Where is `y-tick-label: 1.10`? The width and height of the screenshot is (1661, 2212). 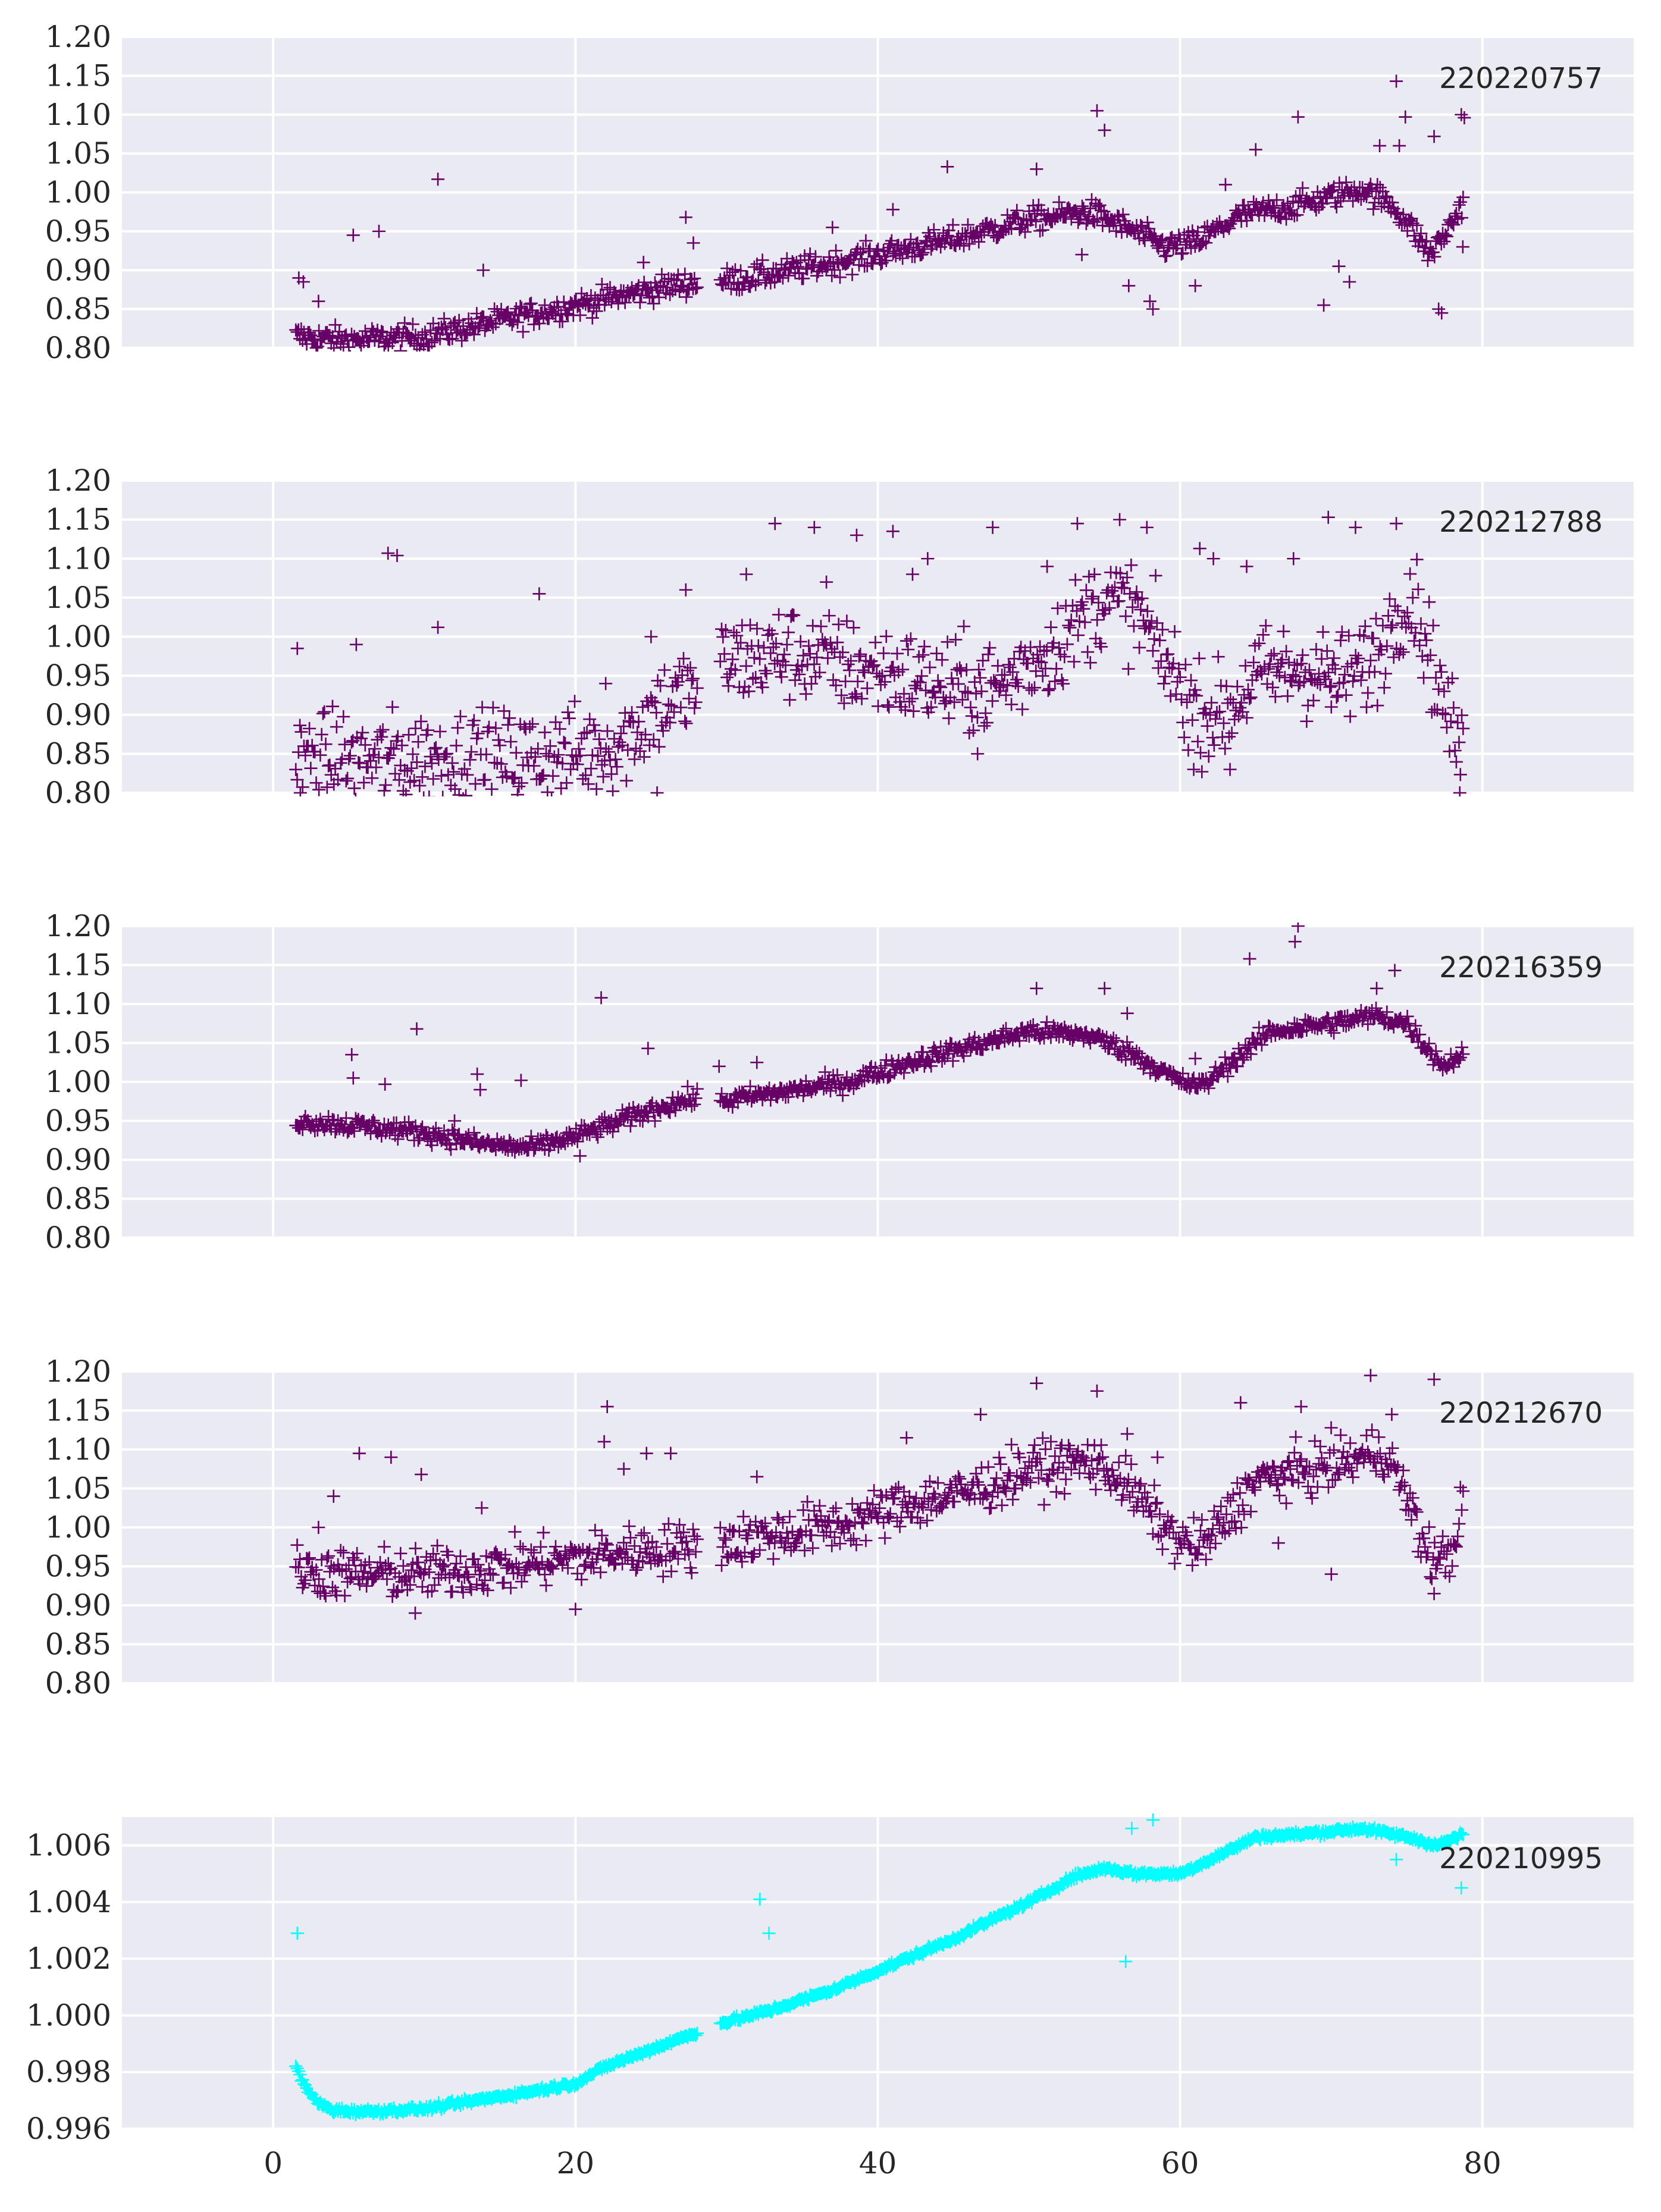 y-tick-label: 1.10 is located at coordinates (78, 115).